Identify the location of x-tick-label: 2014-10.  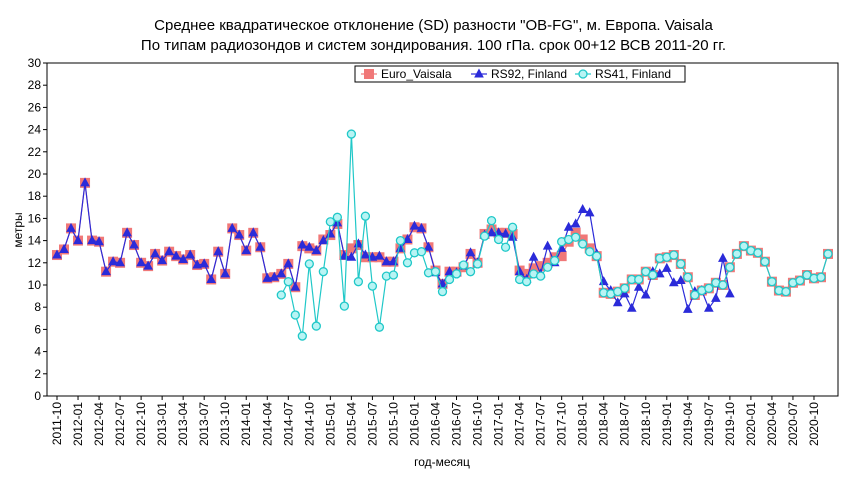
(309, 424).